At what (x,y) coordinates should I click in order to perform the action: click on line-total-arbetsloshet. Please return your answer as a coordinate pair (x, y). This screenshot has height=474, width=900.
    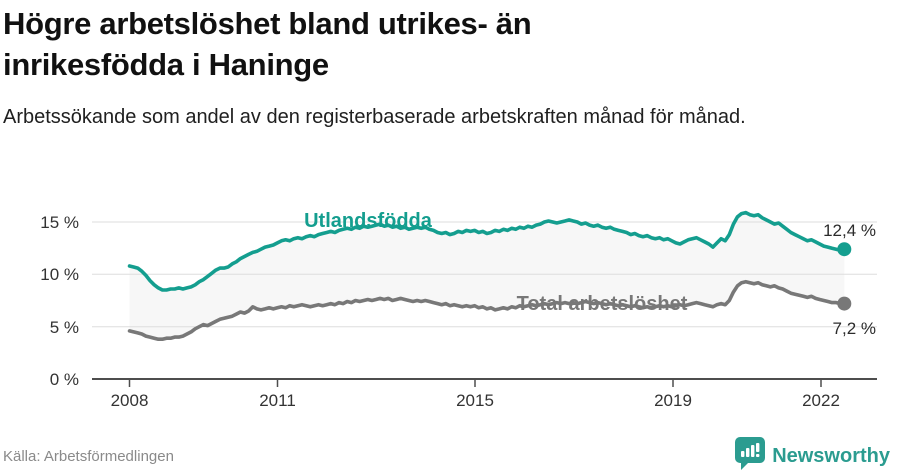
    Looking at the image, I should click on (487, 310).